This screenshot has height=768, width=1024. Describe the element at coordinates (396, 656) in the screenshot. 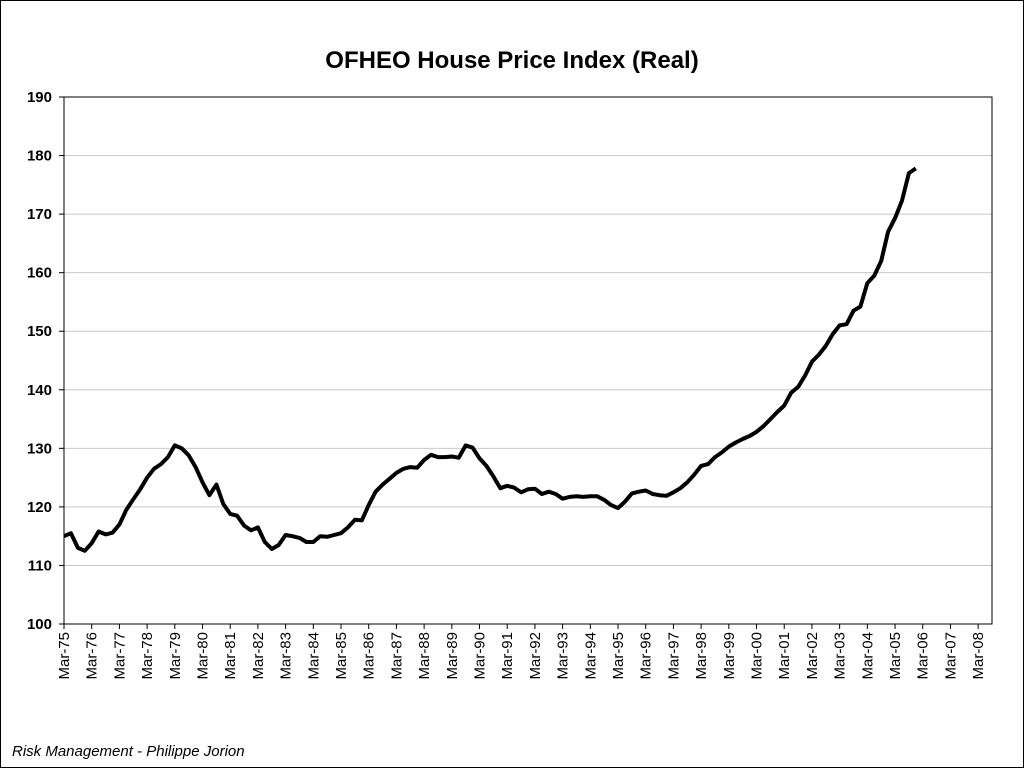

I see `x-tick-label: Mar-87` at that location.